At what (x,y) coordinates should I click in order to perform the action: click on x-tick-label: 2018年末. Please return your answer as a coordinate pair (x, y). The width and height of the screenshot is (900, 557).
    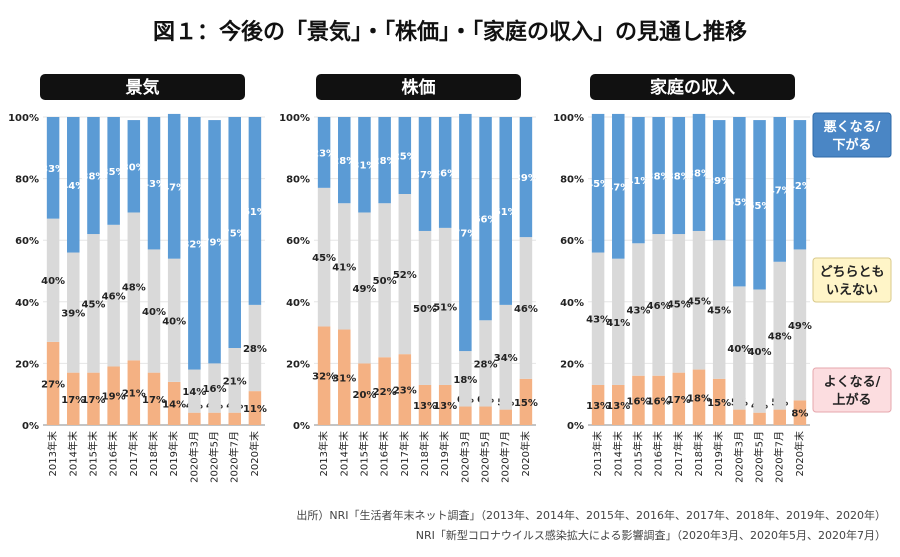
    Looking at the image, I should click on (424, 453).